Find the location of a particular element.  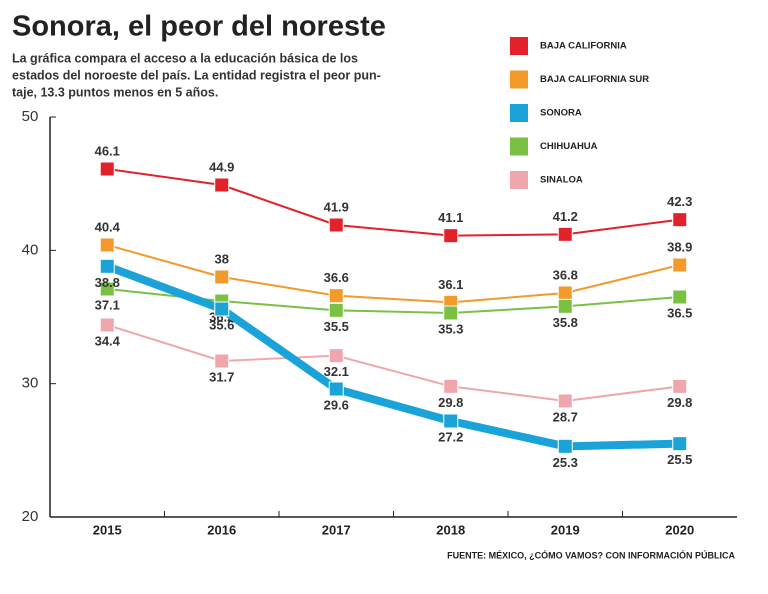

y-tick-label: 30 is located at coordinates (30, 383).